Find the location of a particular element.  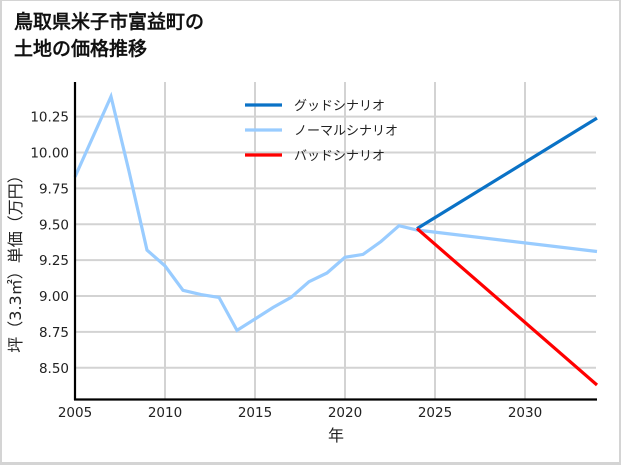

legend-label: グッドシナリオ is located at coordinates (339, 106).